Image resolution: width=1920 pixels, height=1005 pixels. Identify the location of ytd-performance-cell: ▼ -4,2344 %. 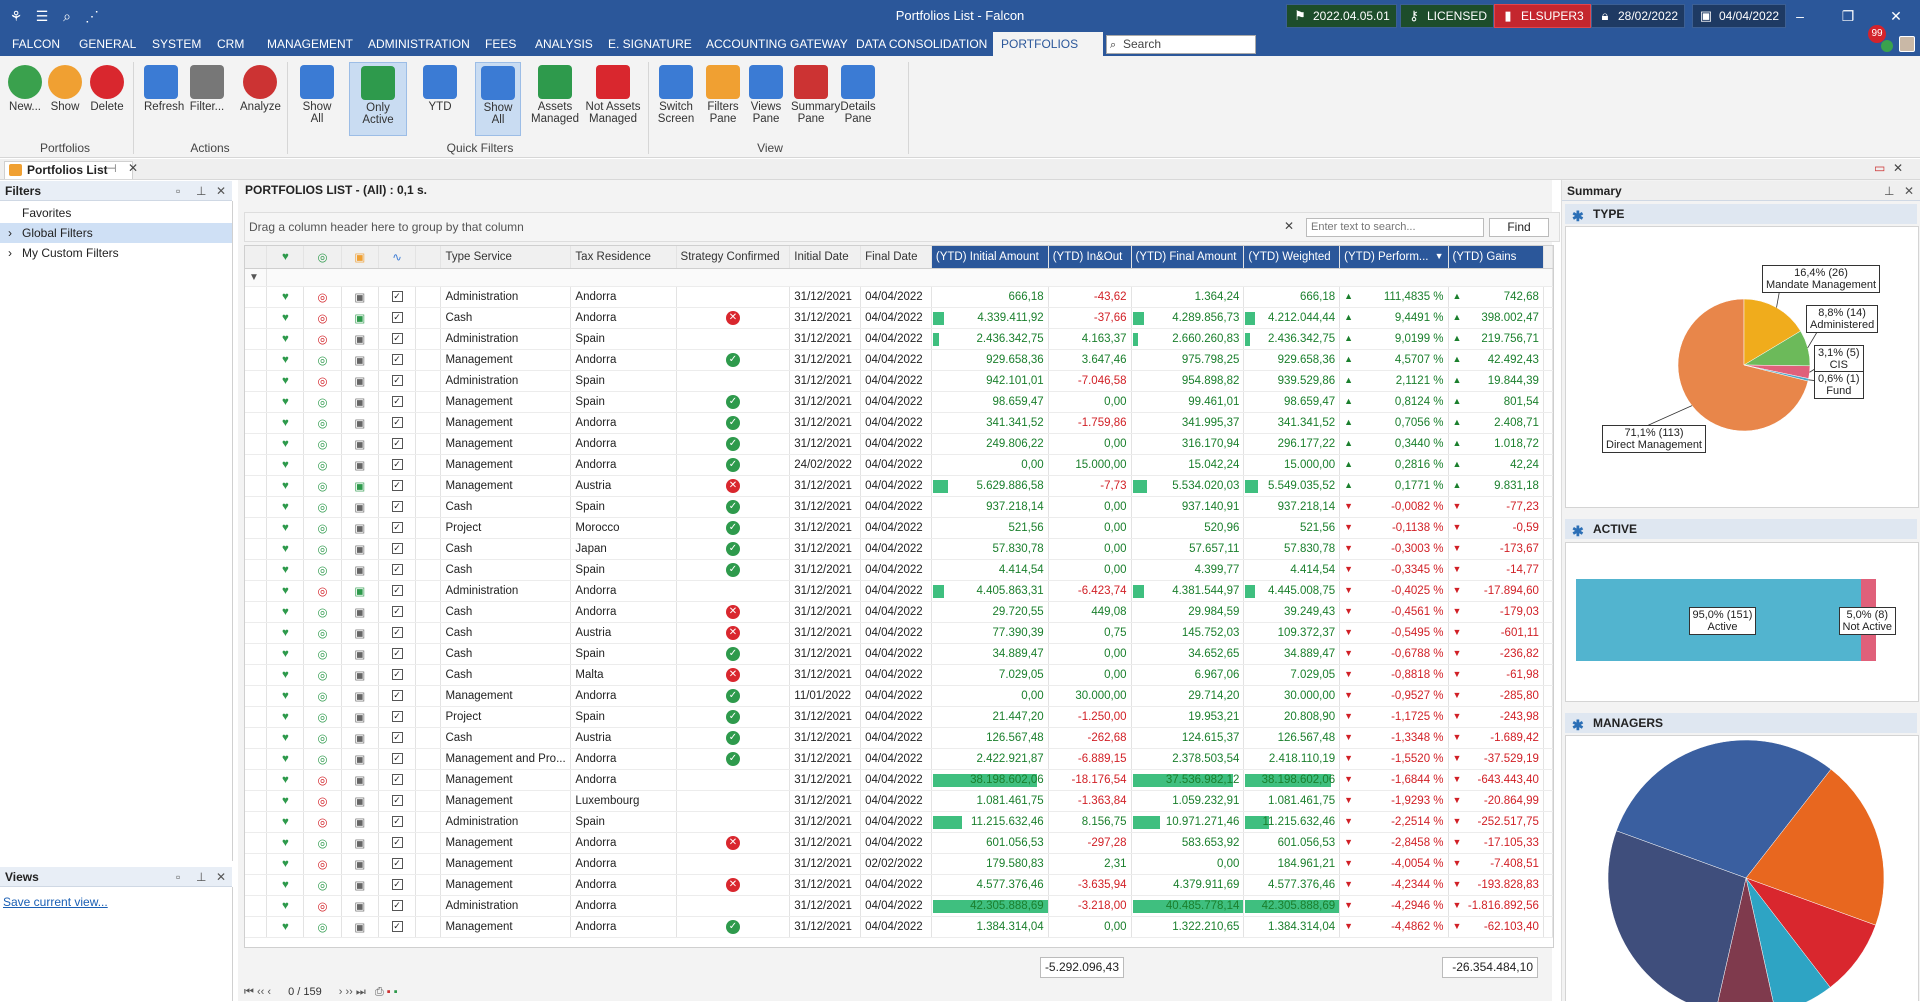
(1394, 885).